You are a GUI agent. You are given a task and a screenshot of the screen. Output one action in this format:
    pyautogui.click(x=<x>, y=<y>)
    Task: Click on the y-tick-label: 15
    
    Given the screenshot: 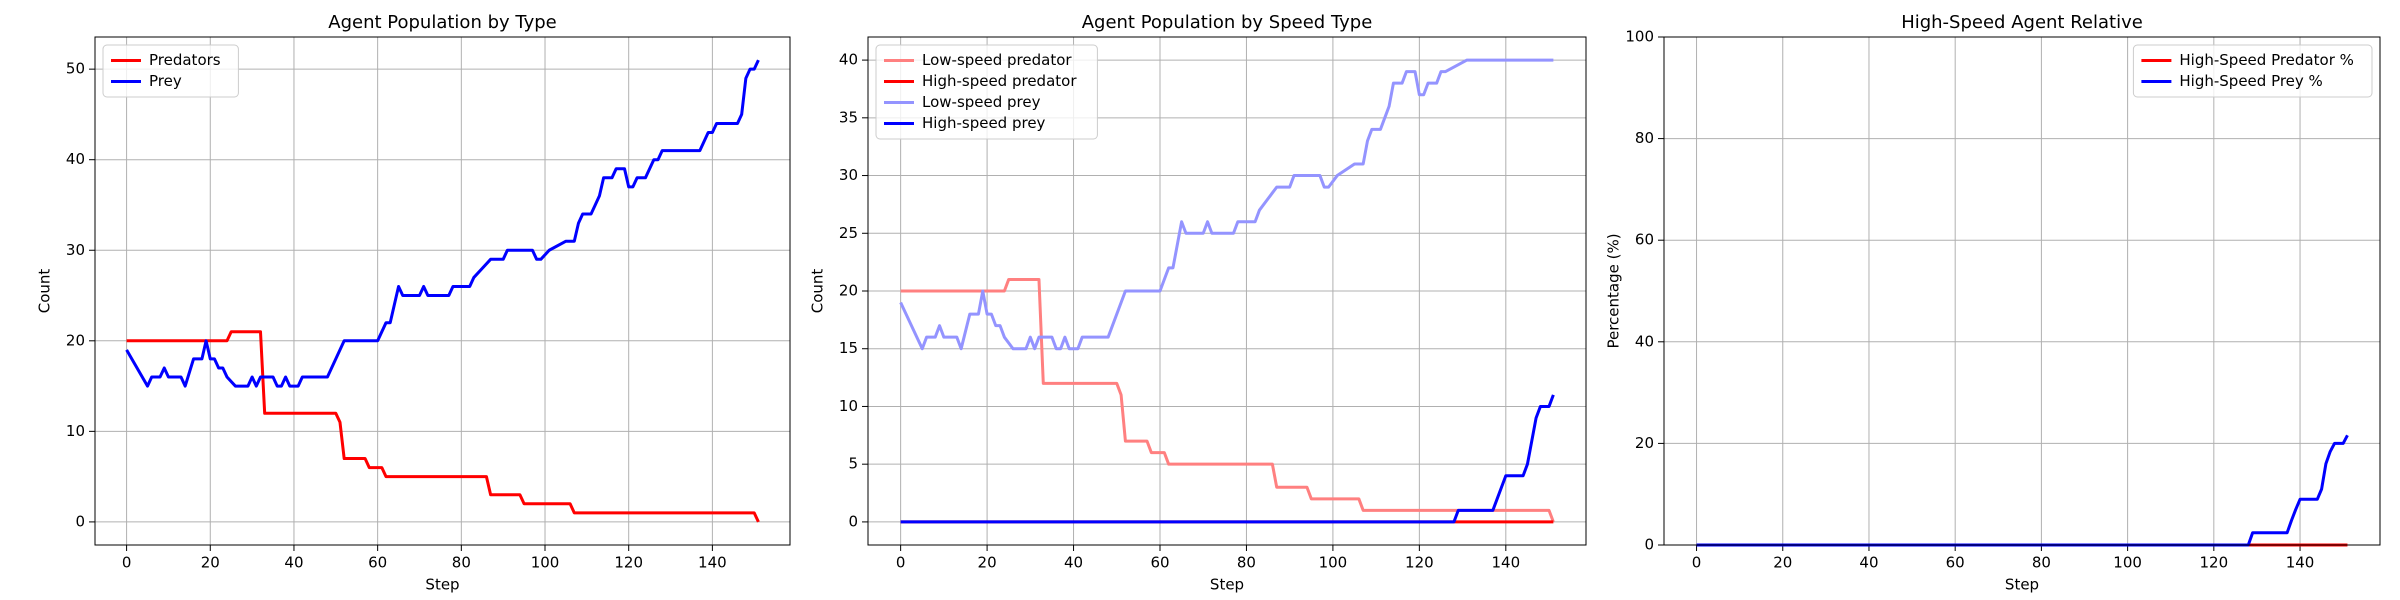 What is the action you would take?
    pyautogui.click(x=848, y=348)
    